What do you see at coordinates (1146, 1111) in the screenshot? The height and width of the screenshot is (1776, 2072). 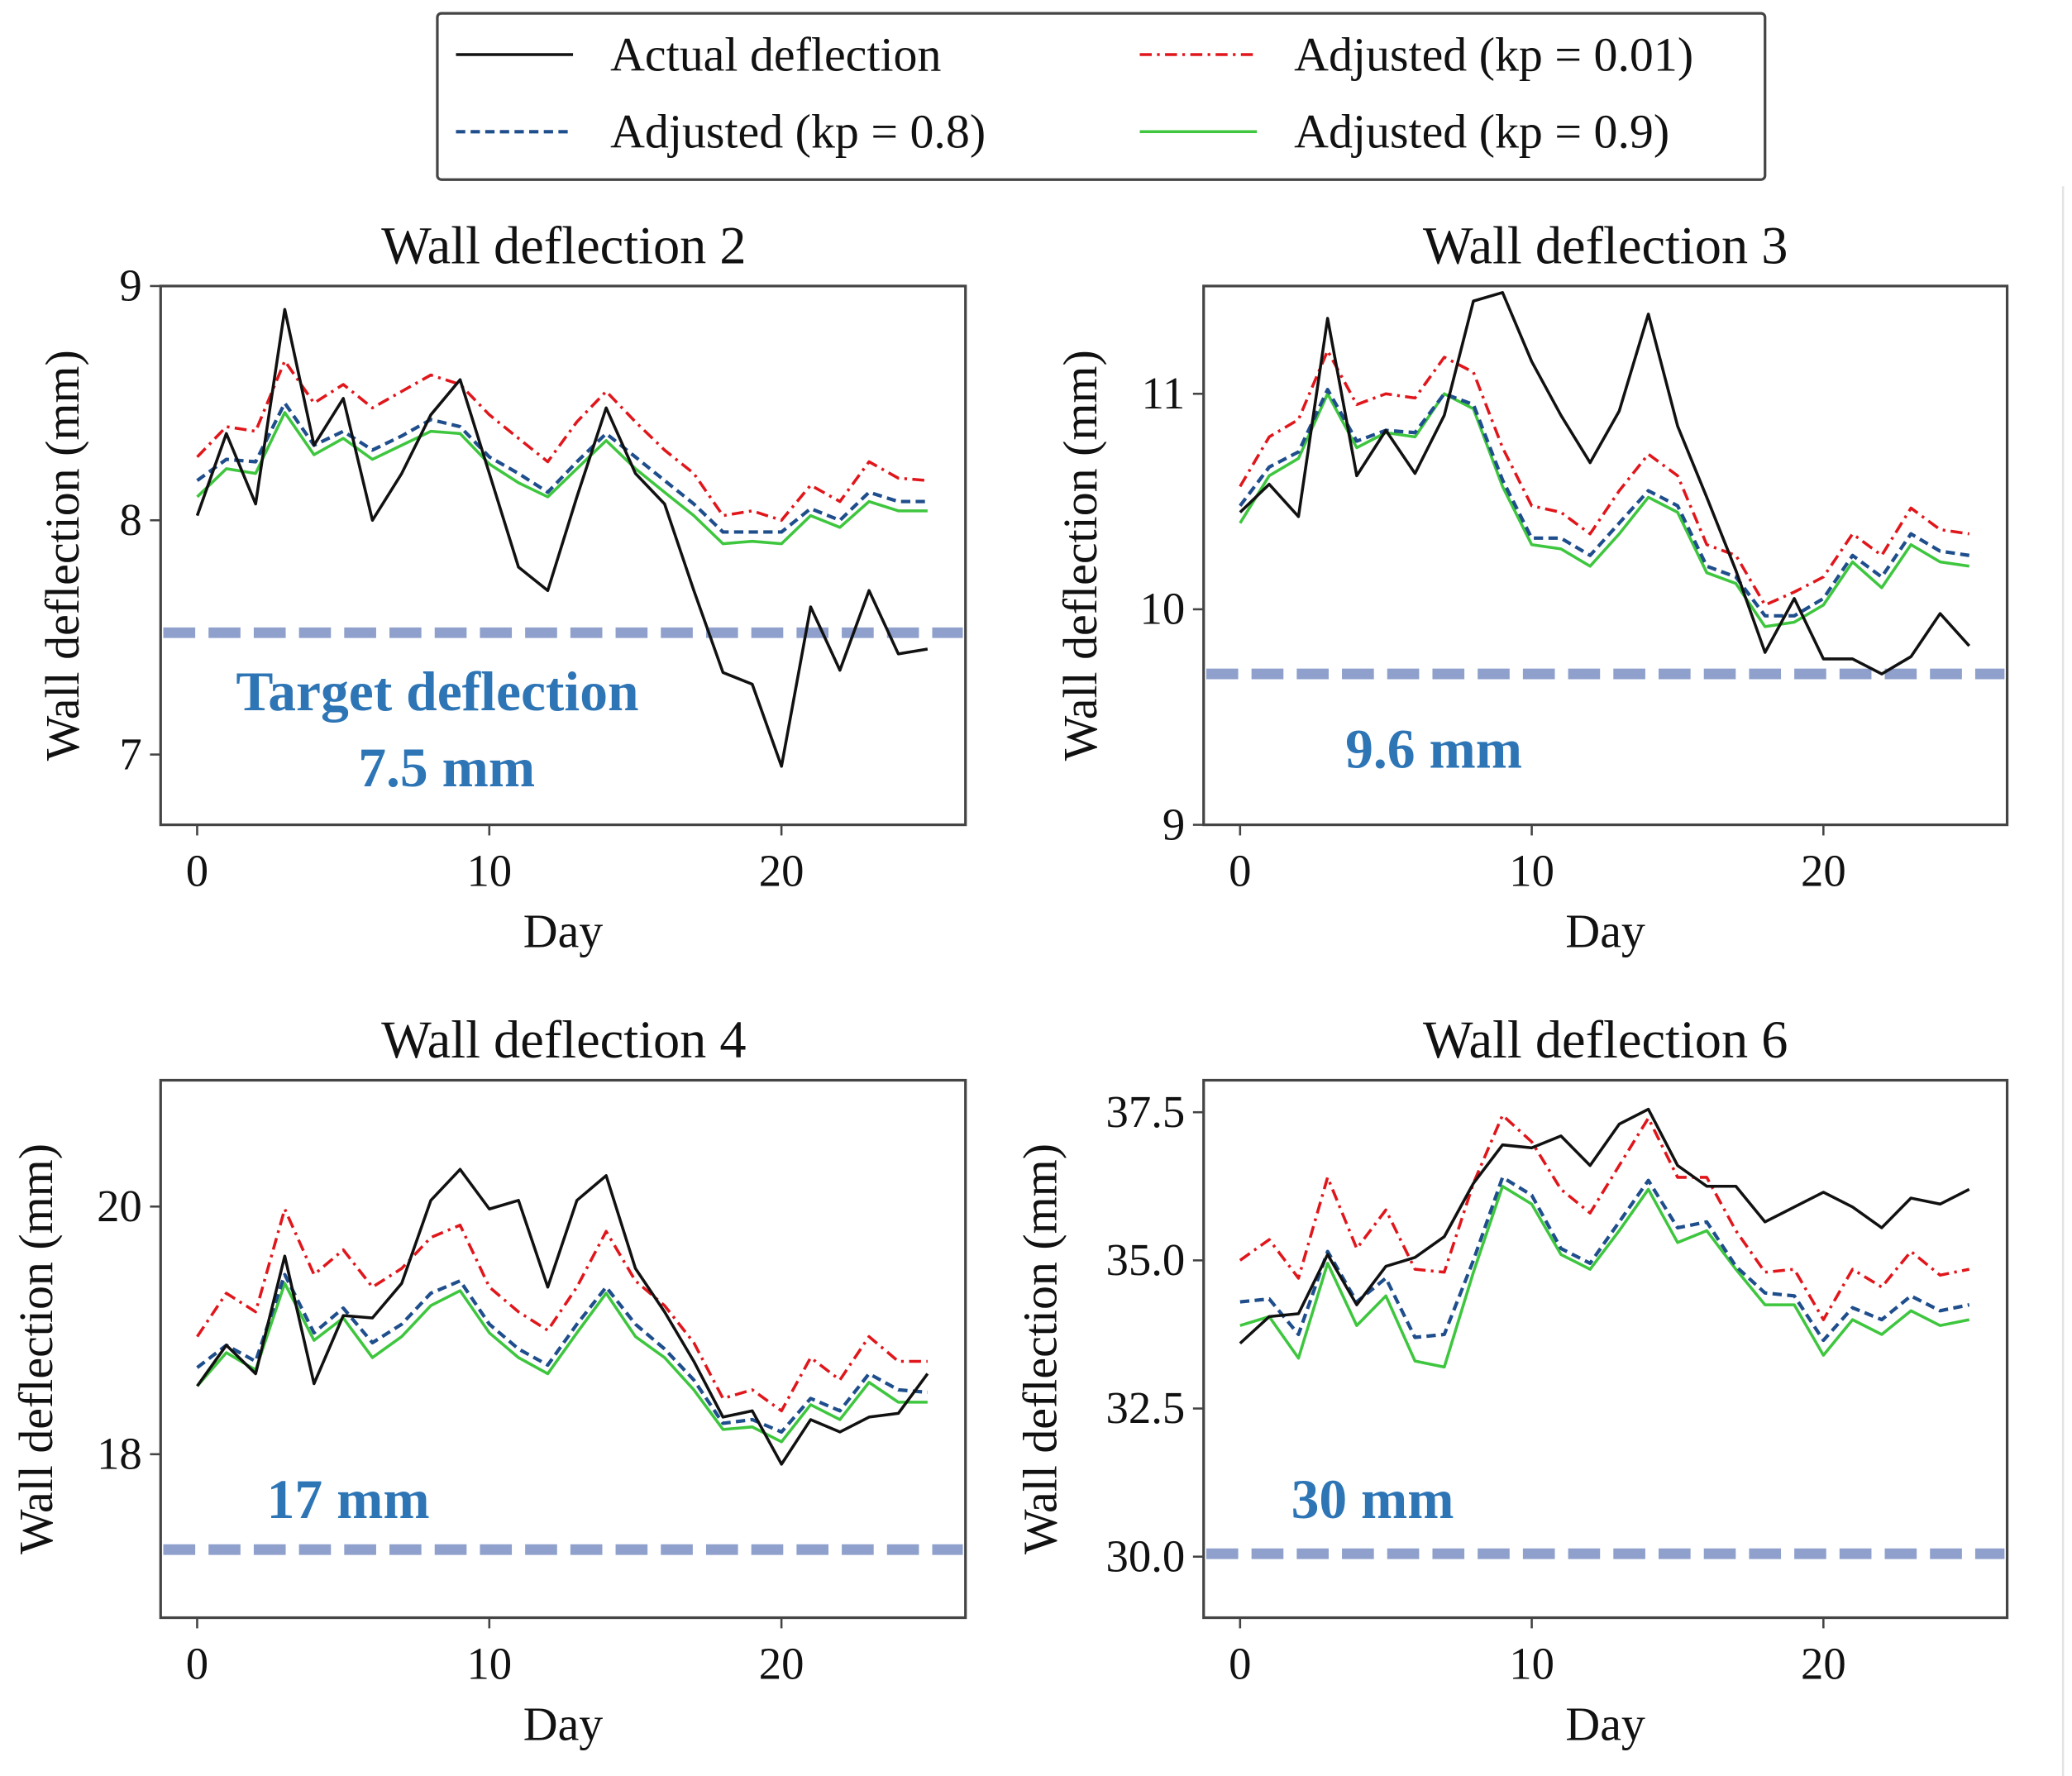 I see `y-tick-label: 37.5` at bounding box center [1146, 1111].